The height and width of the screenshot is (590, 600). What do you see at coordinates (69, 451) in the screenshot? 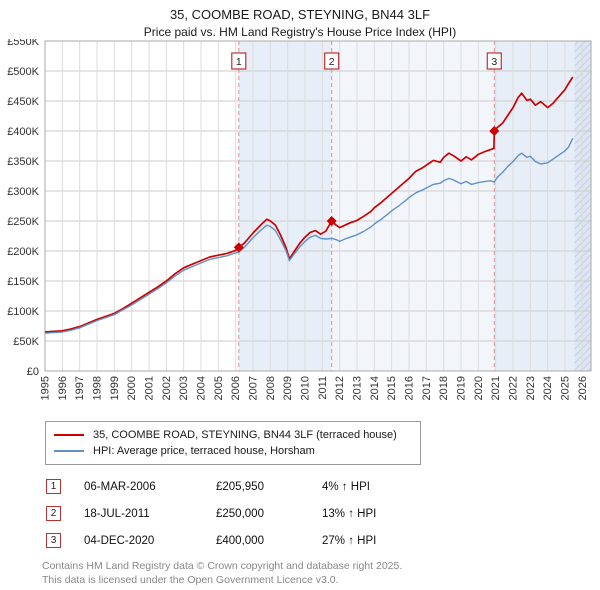
I see `legend-swatch-hpi-line` at bounding box center [69, 451].